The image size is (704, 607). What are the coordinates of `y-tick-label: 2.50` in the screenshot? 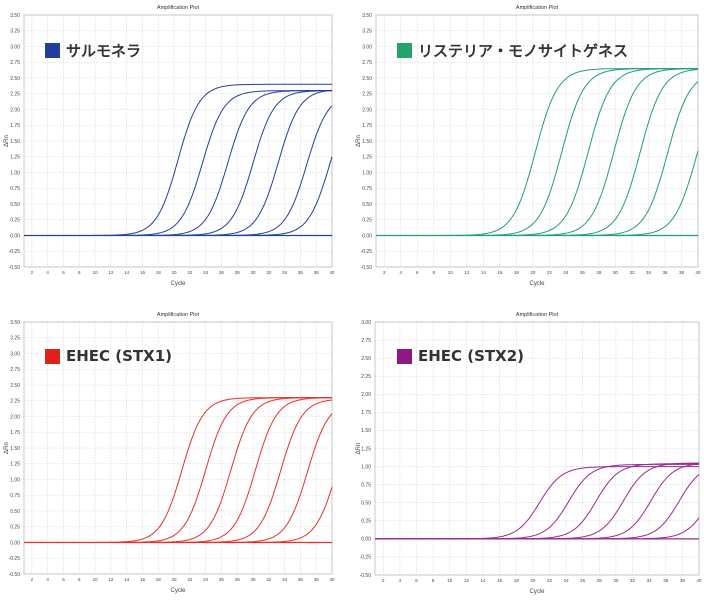 It's located at (15, 79).